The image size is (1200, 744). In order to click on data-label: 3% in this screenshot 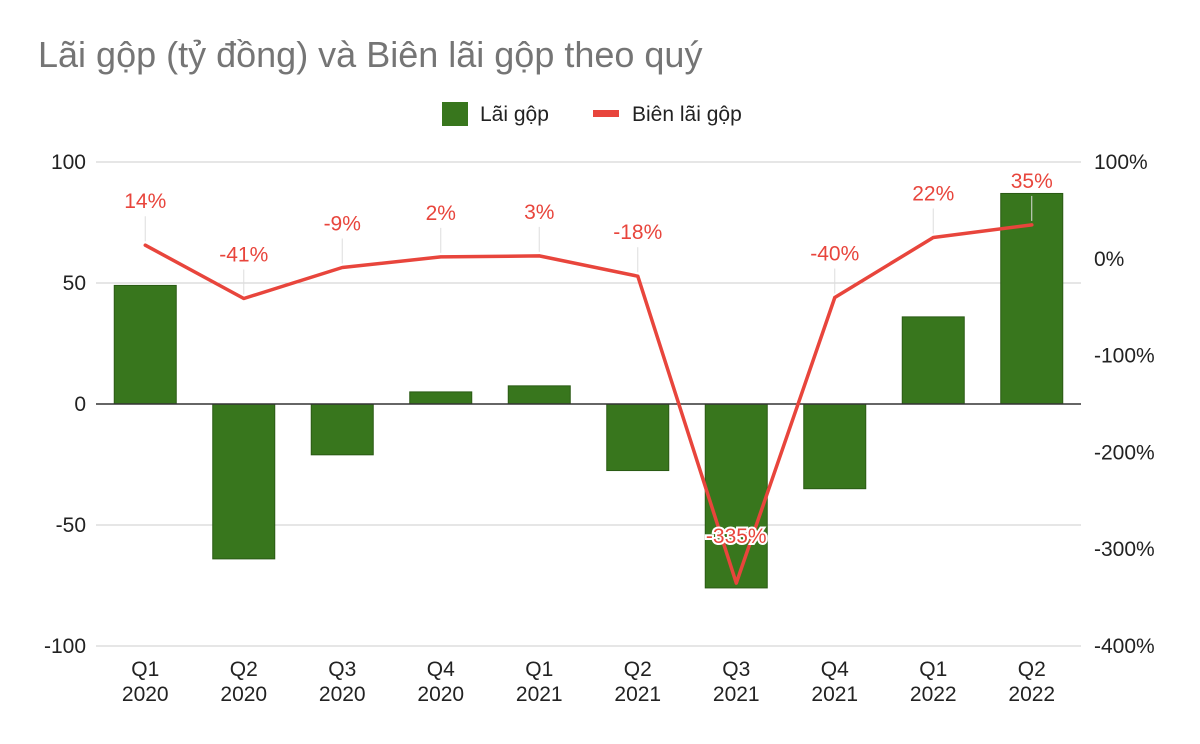, I will do `click(539, 212)`.